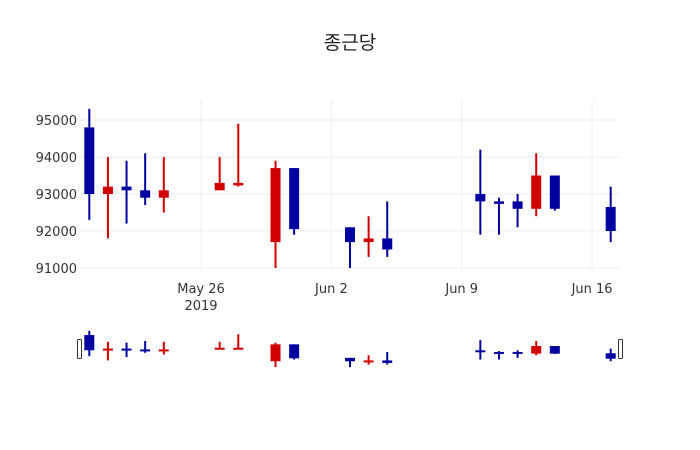 The height and width of the screenshot is (450, 700). Describe the element at coordinates (592, 289) in the screenshot. I see `x-tick-label: Jun 16` at that location.